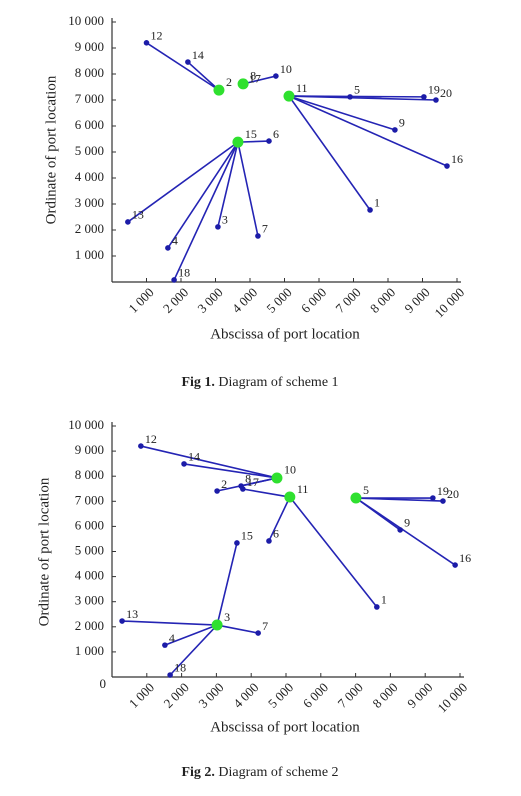 Image resolution: width=521 pixels, height=796 pixels. Describe the element at coordinates (286, 69) in the screenshot. I see `port-label: 10` at that location.